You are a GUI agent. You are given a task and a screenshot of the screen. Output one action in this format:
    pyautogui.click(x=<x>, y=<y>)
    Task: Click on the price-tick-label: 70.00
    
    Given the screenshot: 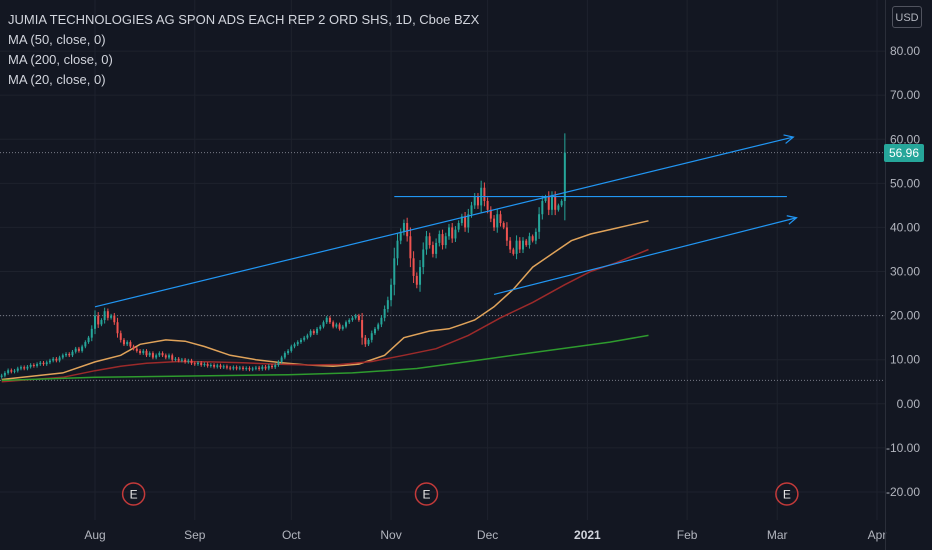 What is the action you would take?
    pyautogui.click(x=905, y=95)
    